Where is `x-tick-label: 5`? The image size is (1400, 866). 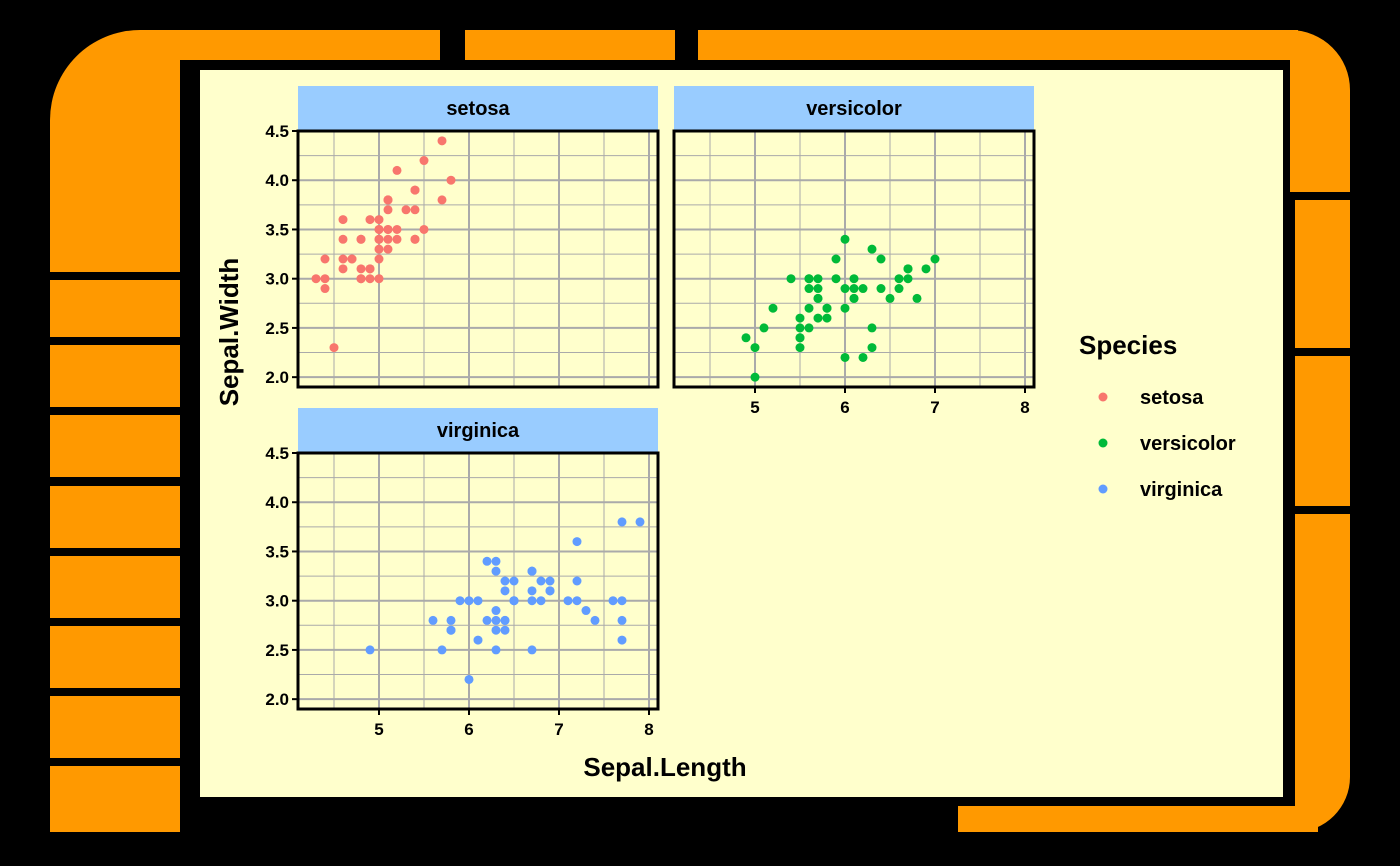
x-tick-label: 5 is located at coordinates (378, 729).